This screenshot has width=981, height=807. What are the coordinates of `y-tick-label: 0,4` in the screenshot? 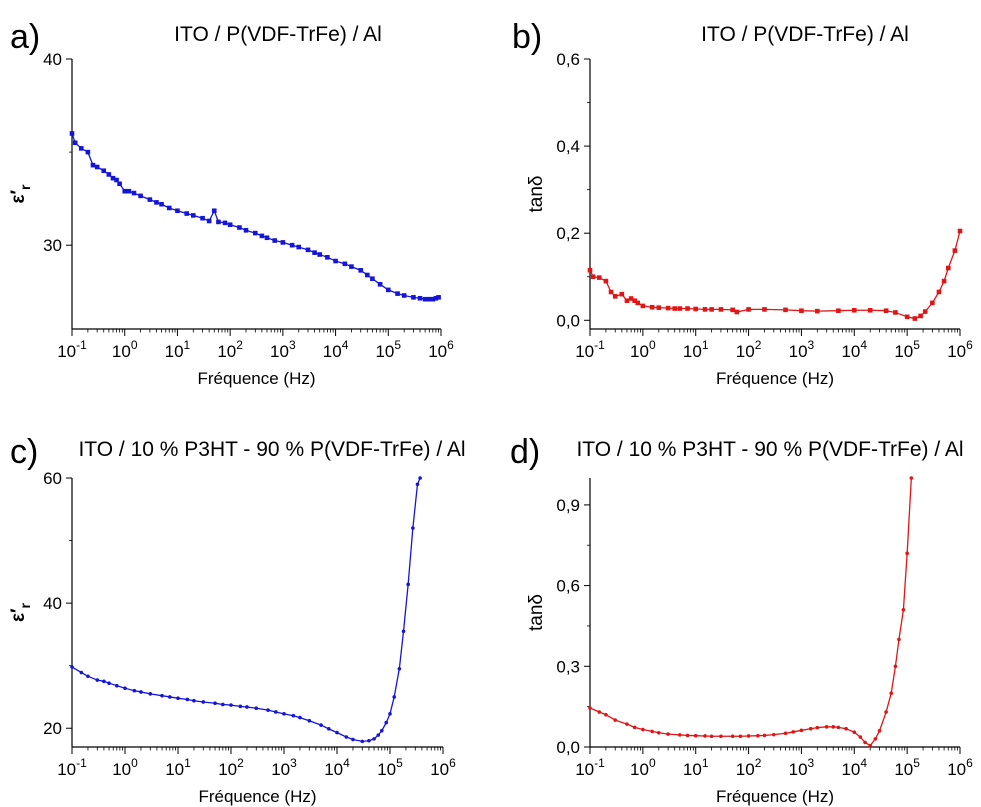 It's located at (568, 146).